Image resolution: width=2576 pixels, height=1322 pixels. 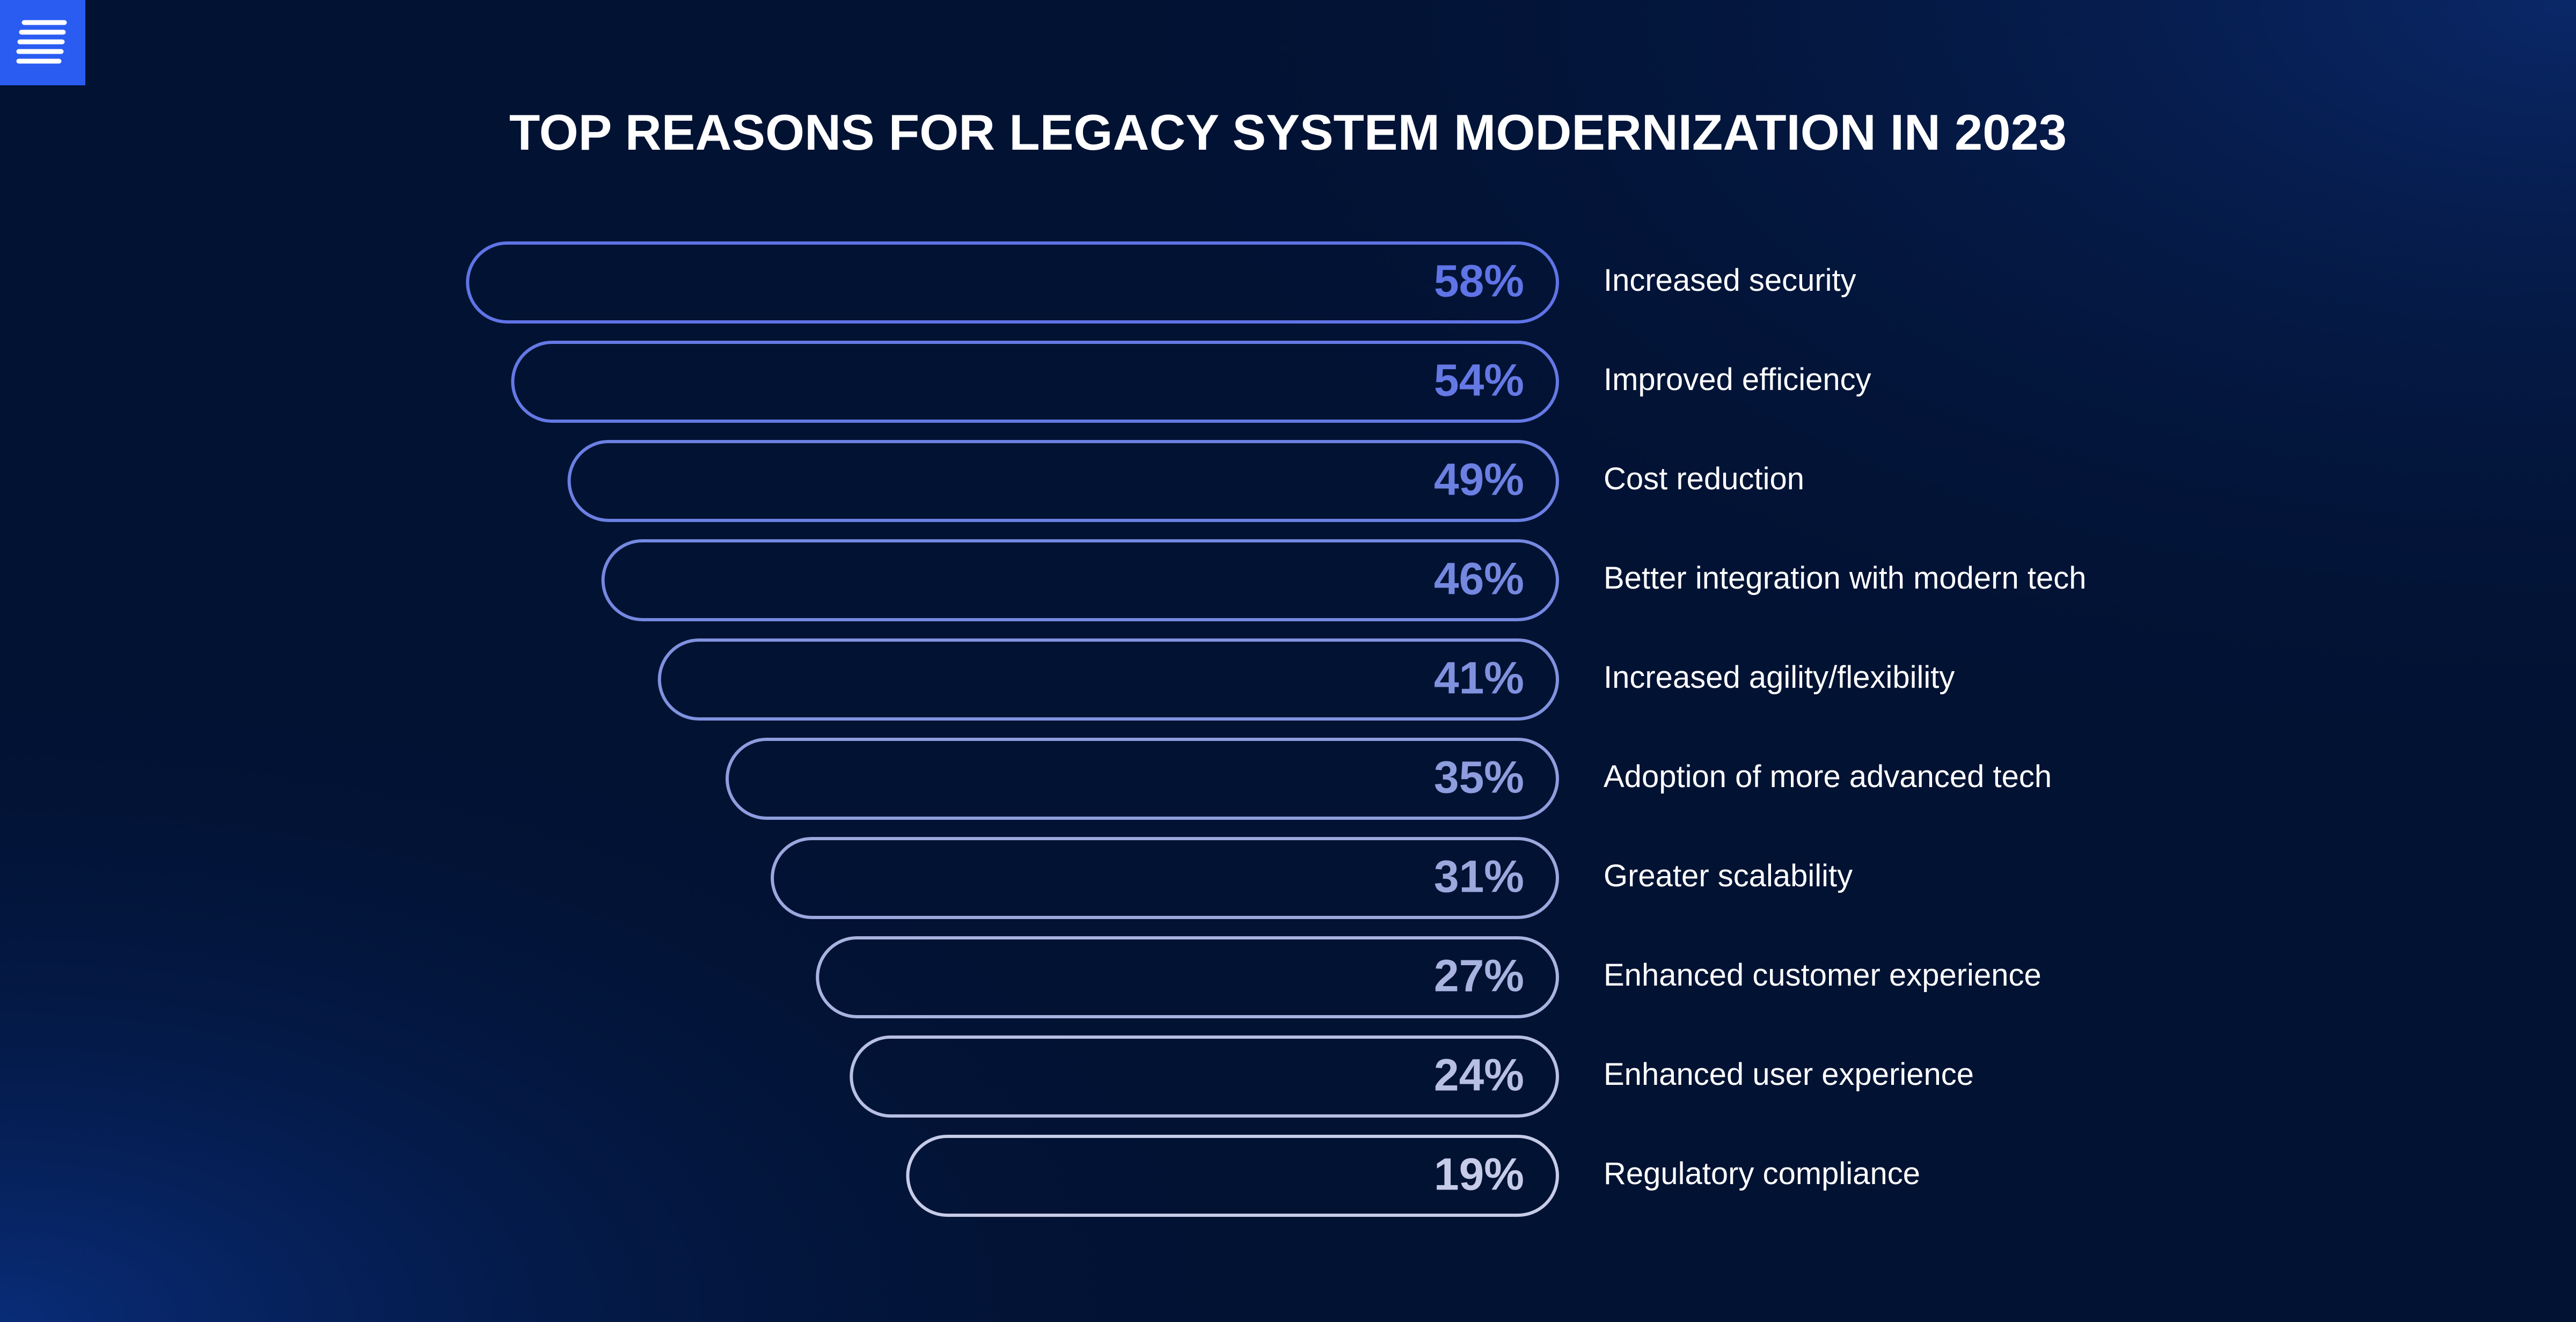 What do you see at coordinates (1762, 1173) in the screenshot?
I see `category-label: Regulatory compliance` at bounding box center [1762, 1173].